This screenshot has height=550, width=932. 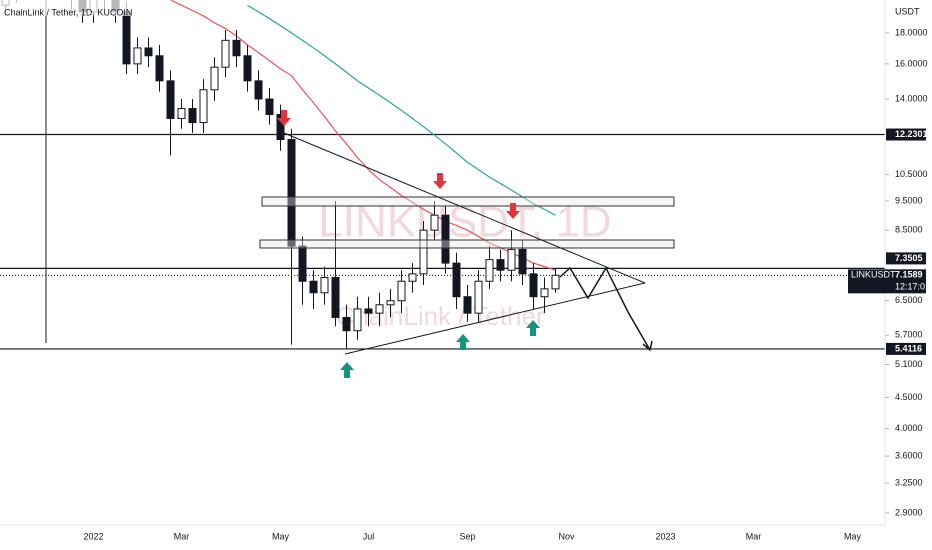 I want to click on y-tick-label: 3.6000, so click(x=909, y=455).